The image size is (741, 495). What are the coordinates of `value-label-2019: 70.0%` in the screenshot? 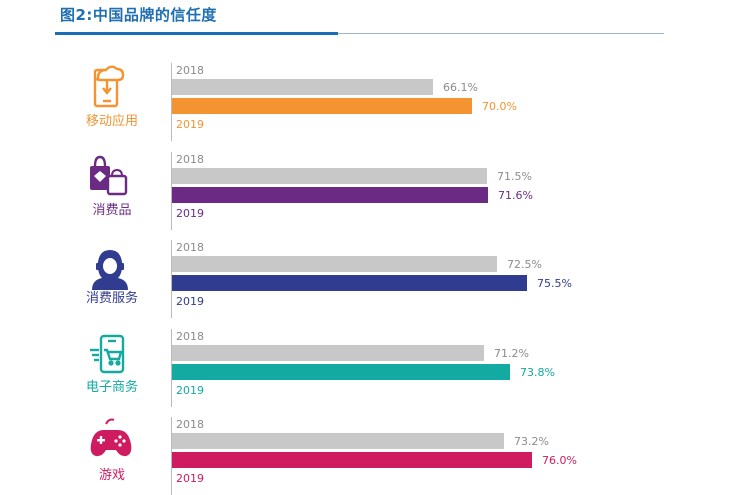 It's located at (499, 106).